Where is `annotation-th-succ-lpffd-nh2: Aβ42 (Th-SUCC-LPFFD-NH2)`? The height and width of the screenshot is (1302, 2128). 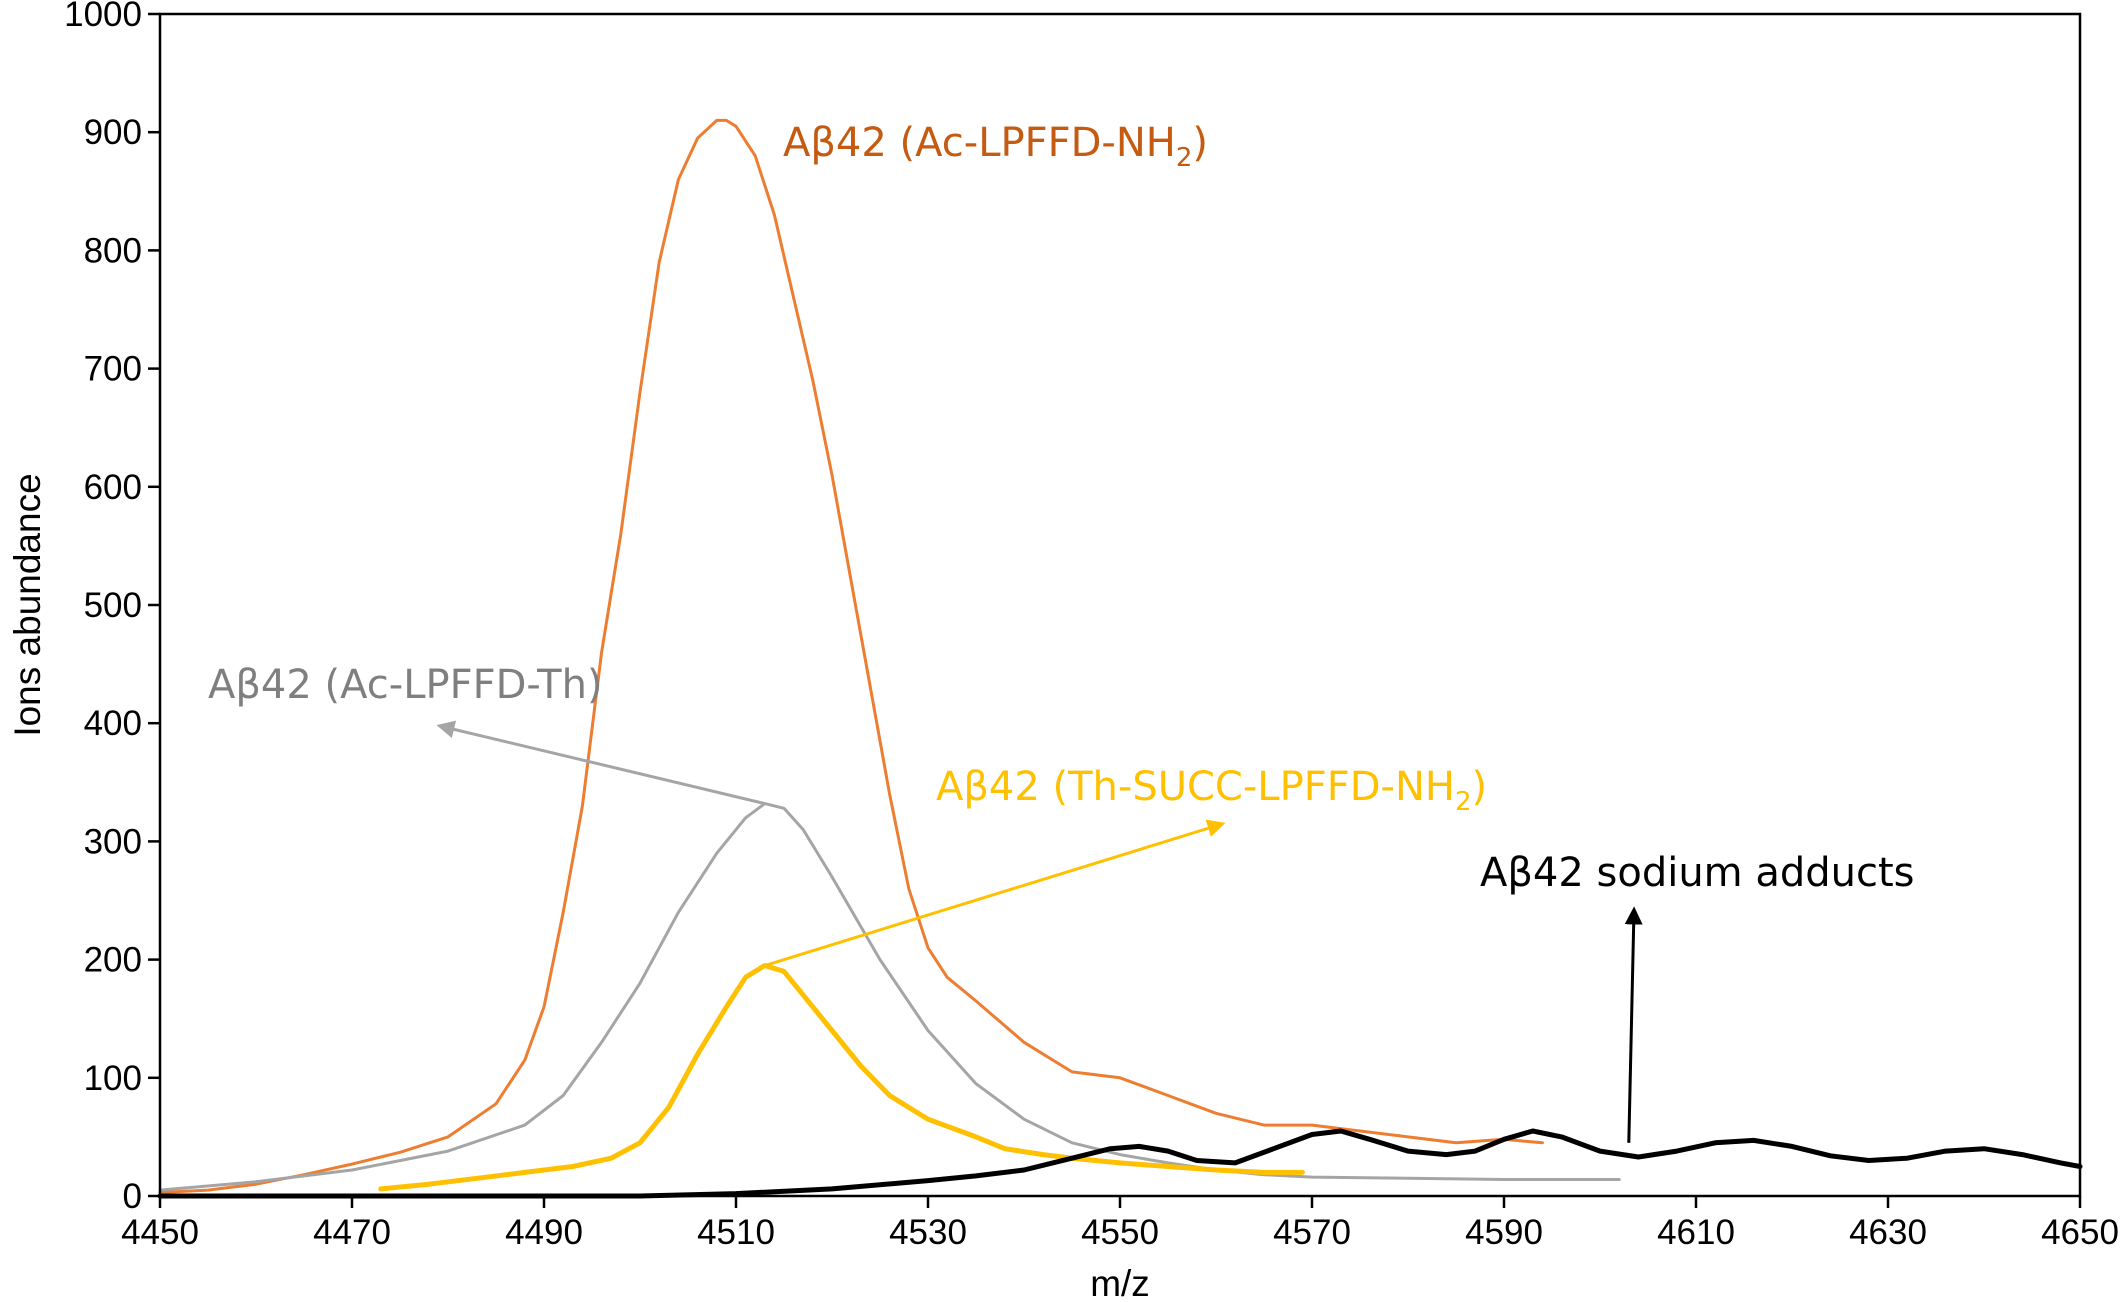
annotation-th-succ-lpffd-nh2: Aβ42 (Th-SUCC-LPFFD-NH2) is located at coordinates (1211, 790).